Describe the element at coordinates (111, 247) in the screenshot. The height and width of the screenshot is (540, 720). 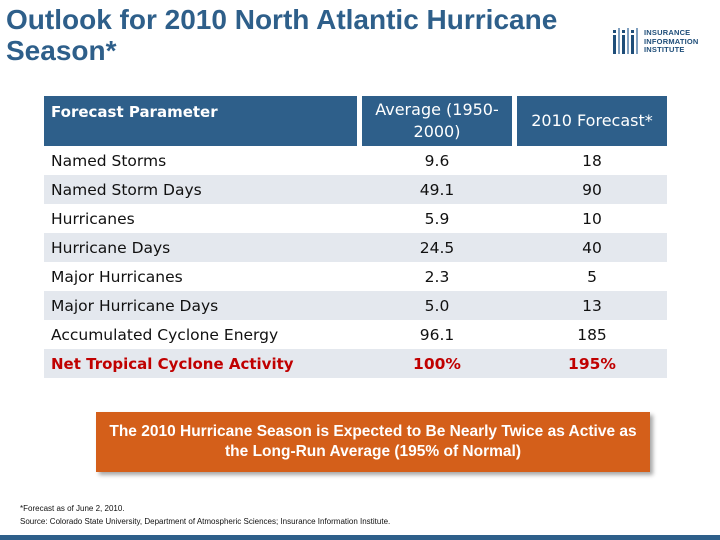
I see `row-param: Hurricane Days` at that location.